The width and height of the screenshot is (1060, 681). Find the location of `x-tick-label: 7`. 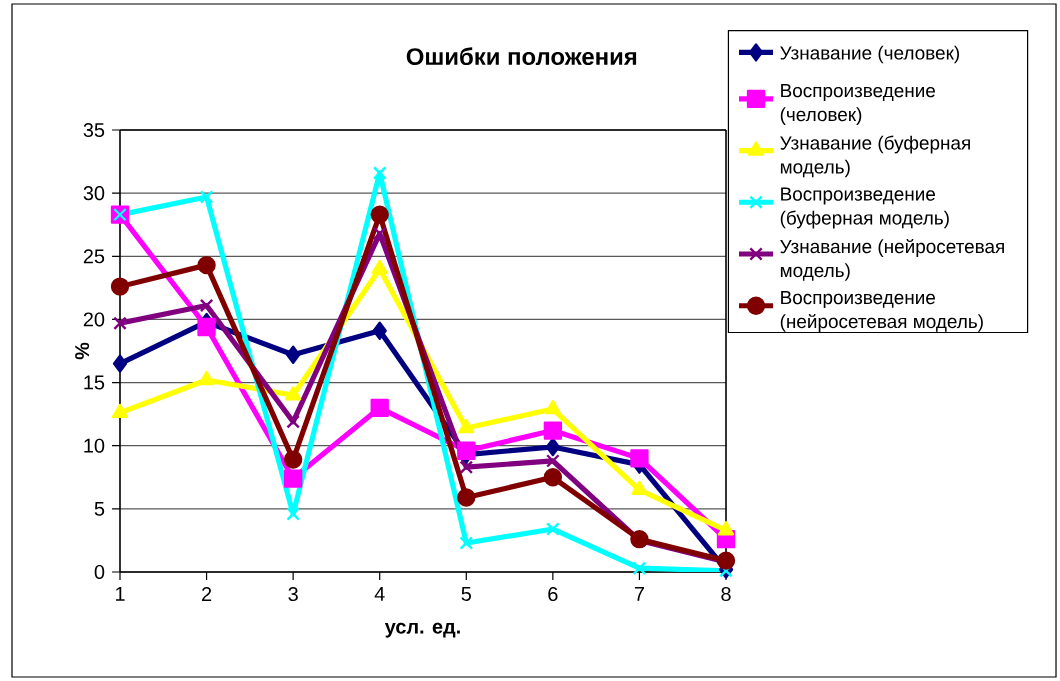

x-tick-label: 7 is located at coordinates (639, 594).